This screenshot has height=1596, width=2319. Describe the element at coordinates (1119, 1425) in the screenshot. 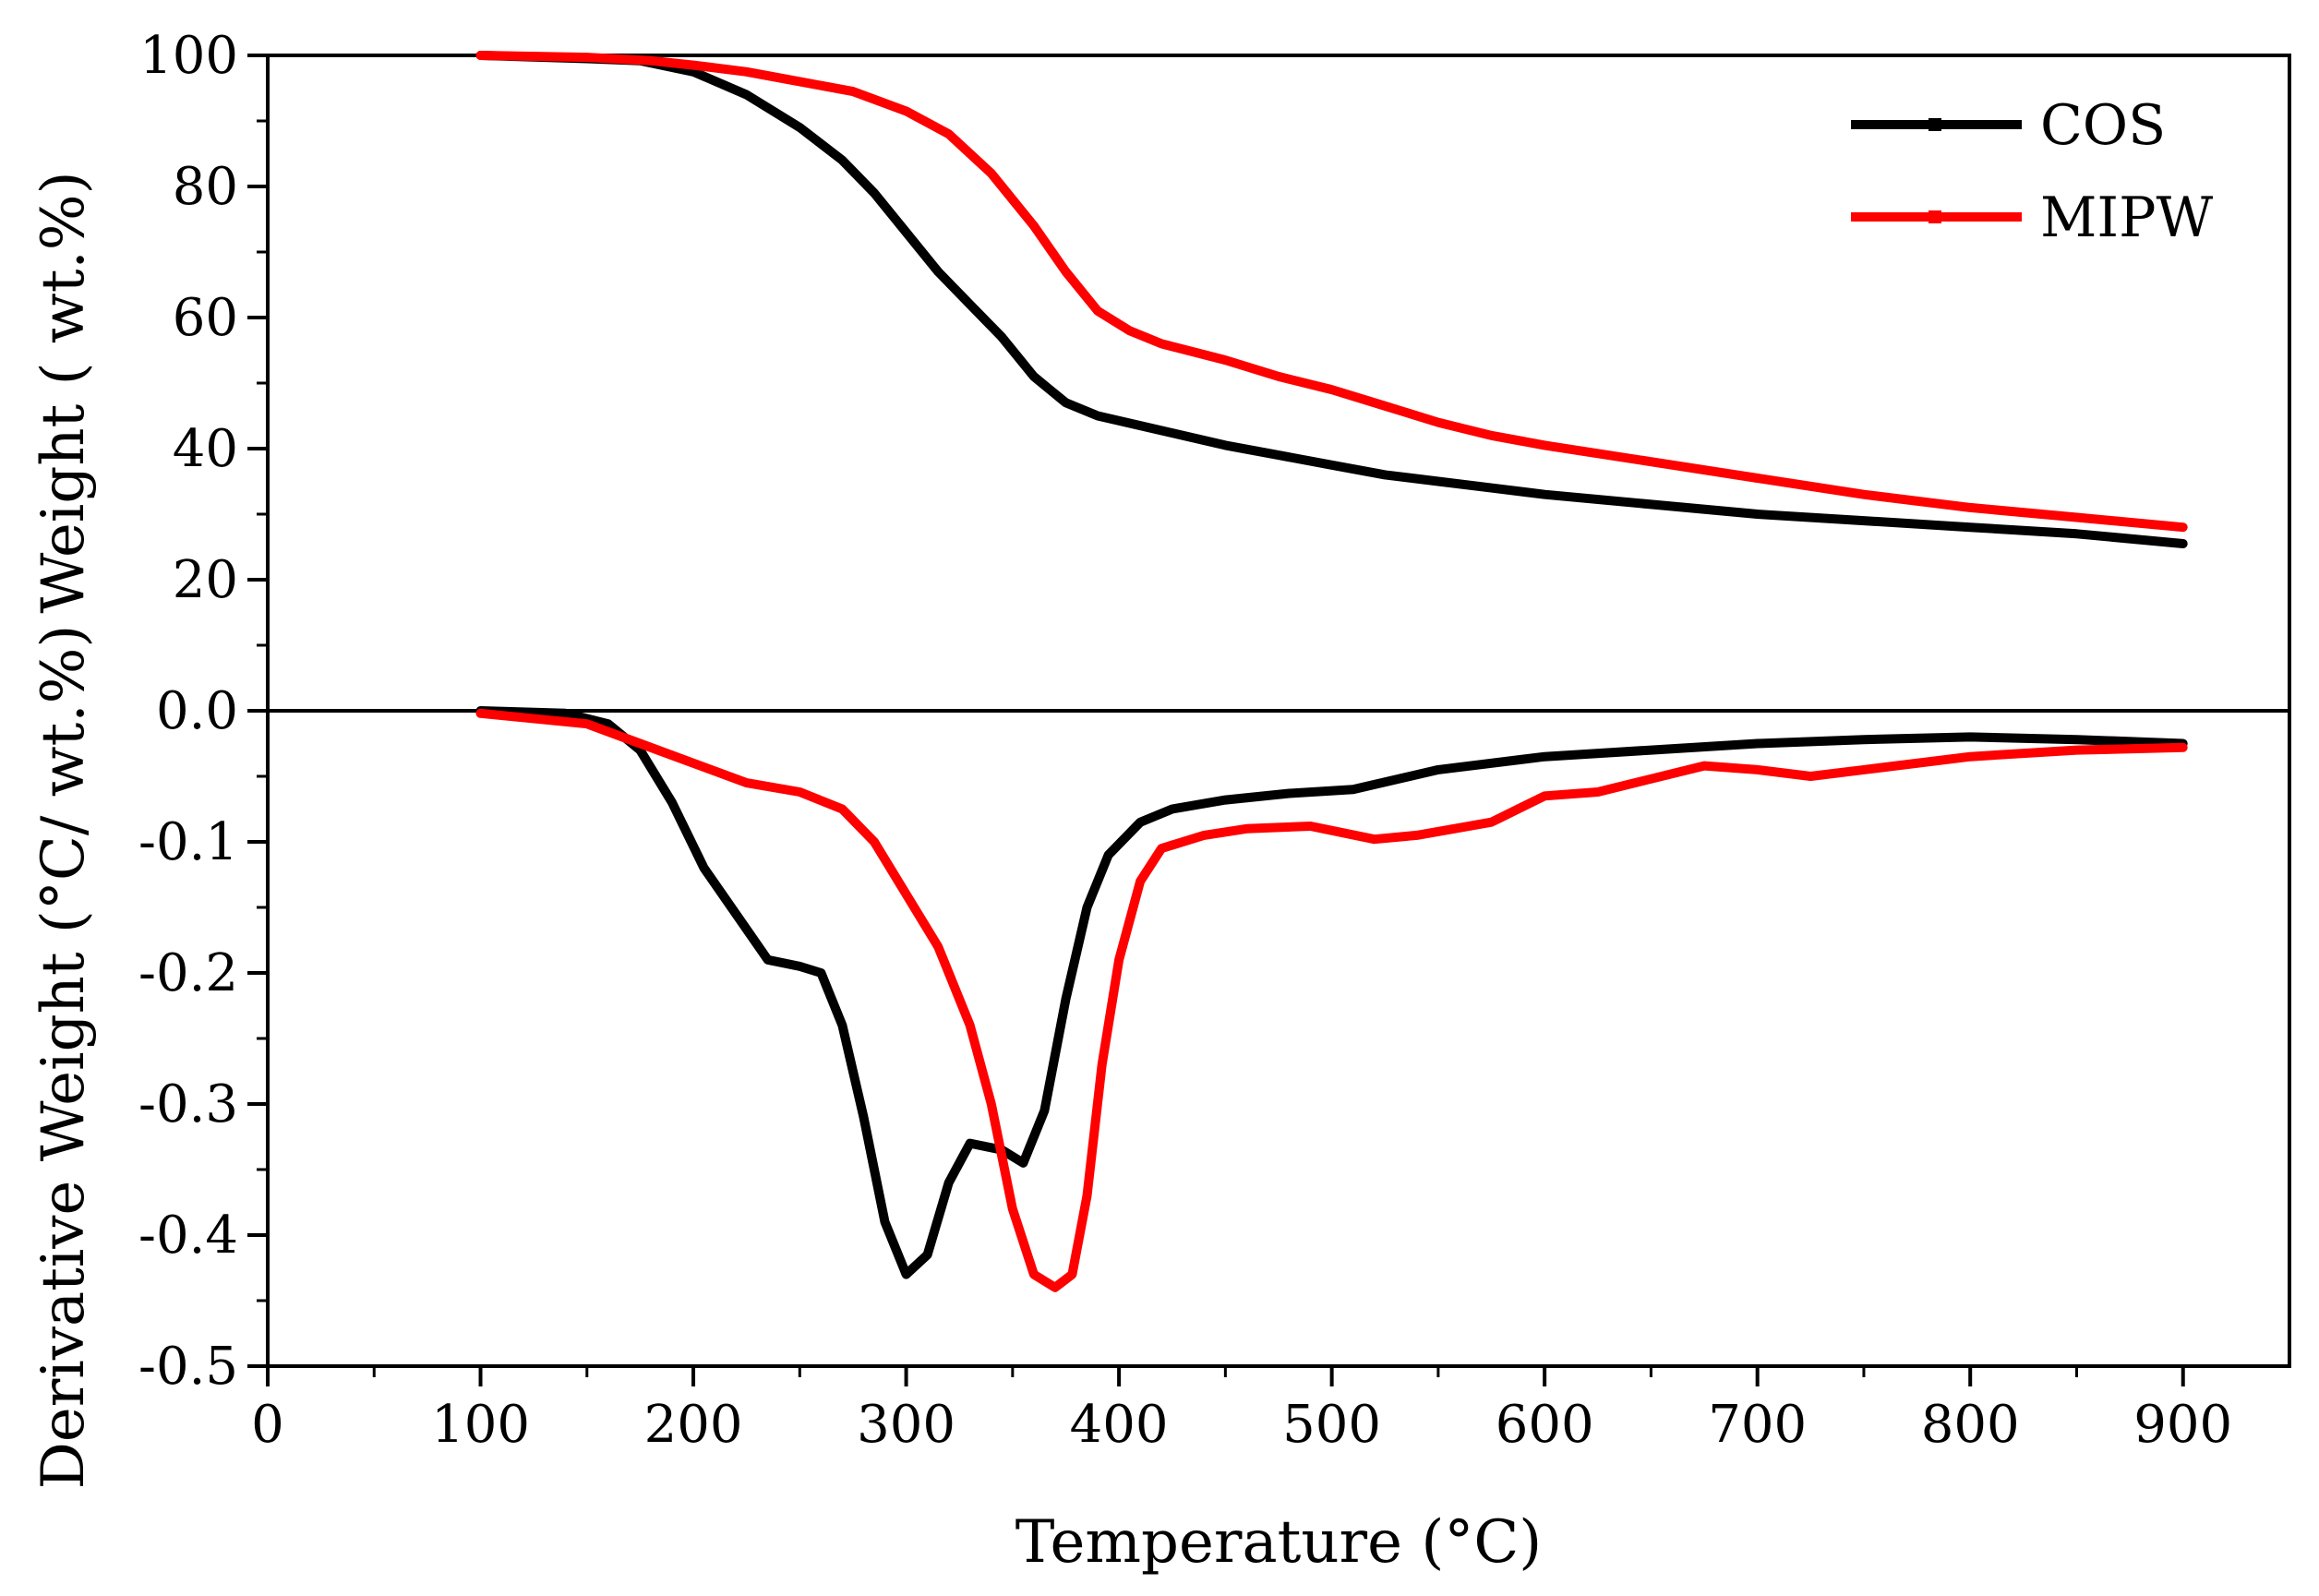

I see `x-tick-label: 400` at that location.